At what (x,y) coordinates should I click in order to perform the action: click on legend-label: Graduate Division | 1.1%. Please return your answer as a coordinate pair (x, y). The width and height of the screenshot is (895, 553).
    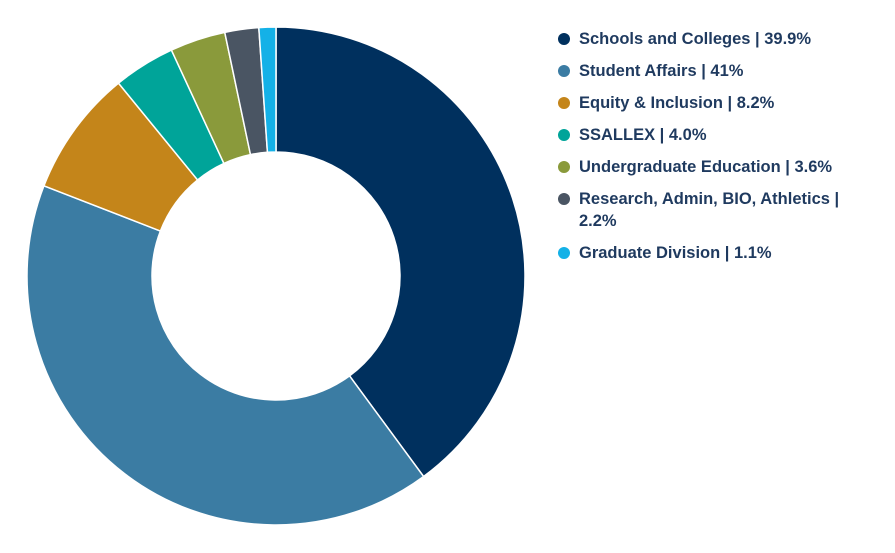
    Looking at the image, I should click on (675, 253).